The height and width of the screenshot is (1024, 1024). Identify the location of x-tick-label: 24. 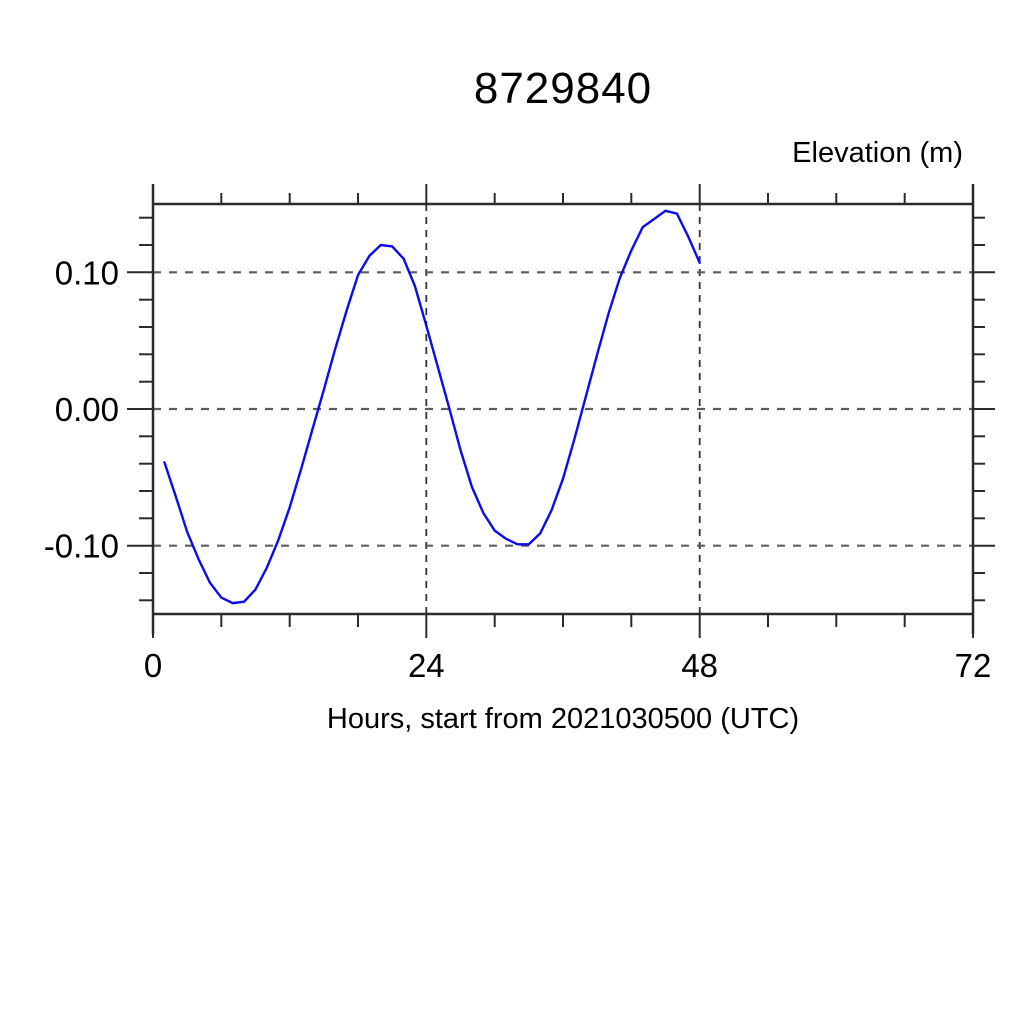
(426, 665).